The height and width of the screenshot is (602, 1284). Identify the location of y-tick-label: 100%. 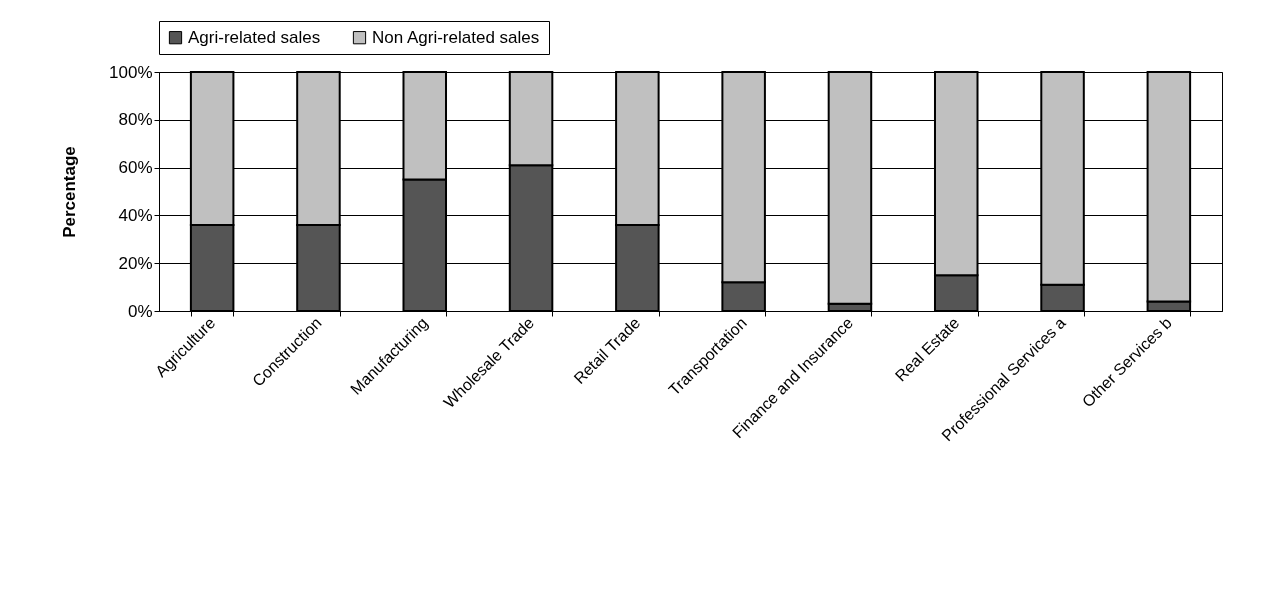
(131, 72).